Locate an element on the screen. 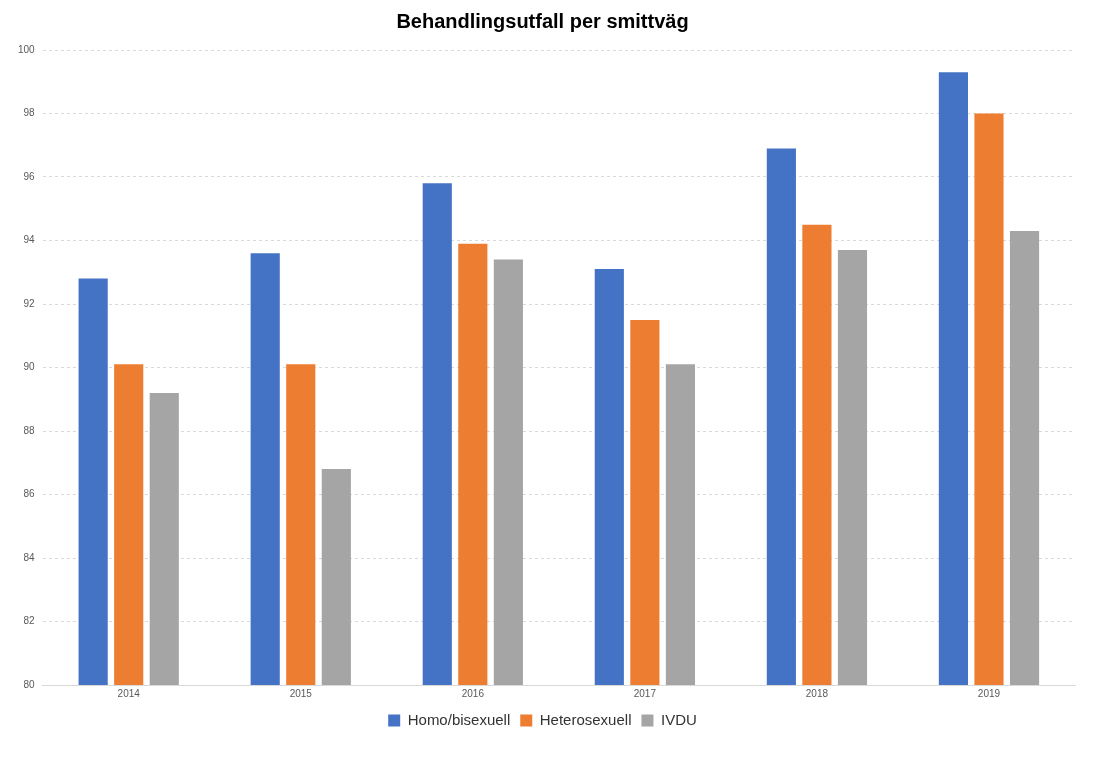  x-tick-label: 2014 is located at coordinates (129, 693).